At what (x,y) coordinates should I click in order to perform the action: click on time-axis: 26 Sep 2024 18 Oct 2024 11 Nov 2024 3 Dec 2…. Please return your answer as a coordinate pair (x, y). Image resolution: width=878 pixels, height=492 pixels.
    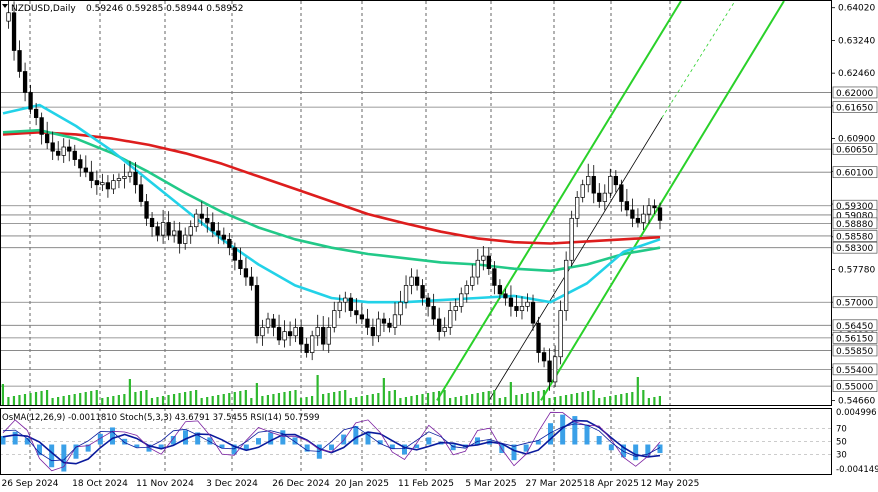
    Looking at the image, I should click on (350, 484).